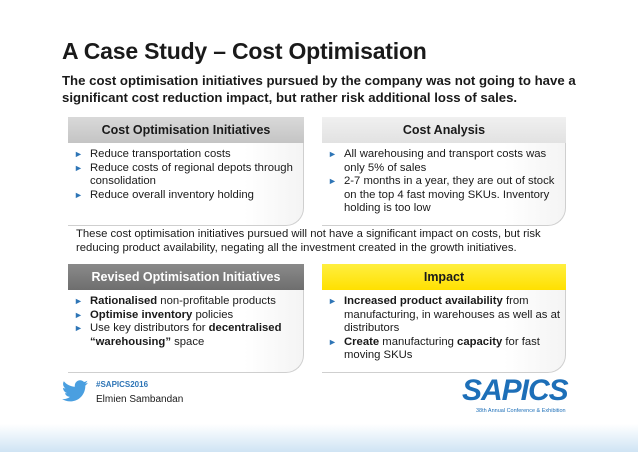 The height and width of the screenshot is (452, 638). What do you see at coordinates (141, 314) in the screenshot?
I see `list-item-text: Optimise inventory` at bounding box center [141, 314].